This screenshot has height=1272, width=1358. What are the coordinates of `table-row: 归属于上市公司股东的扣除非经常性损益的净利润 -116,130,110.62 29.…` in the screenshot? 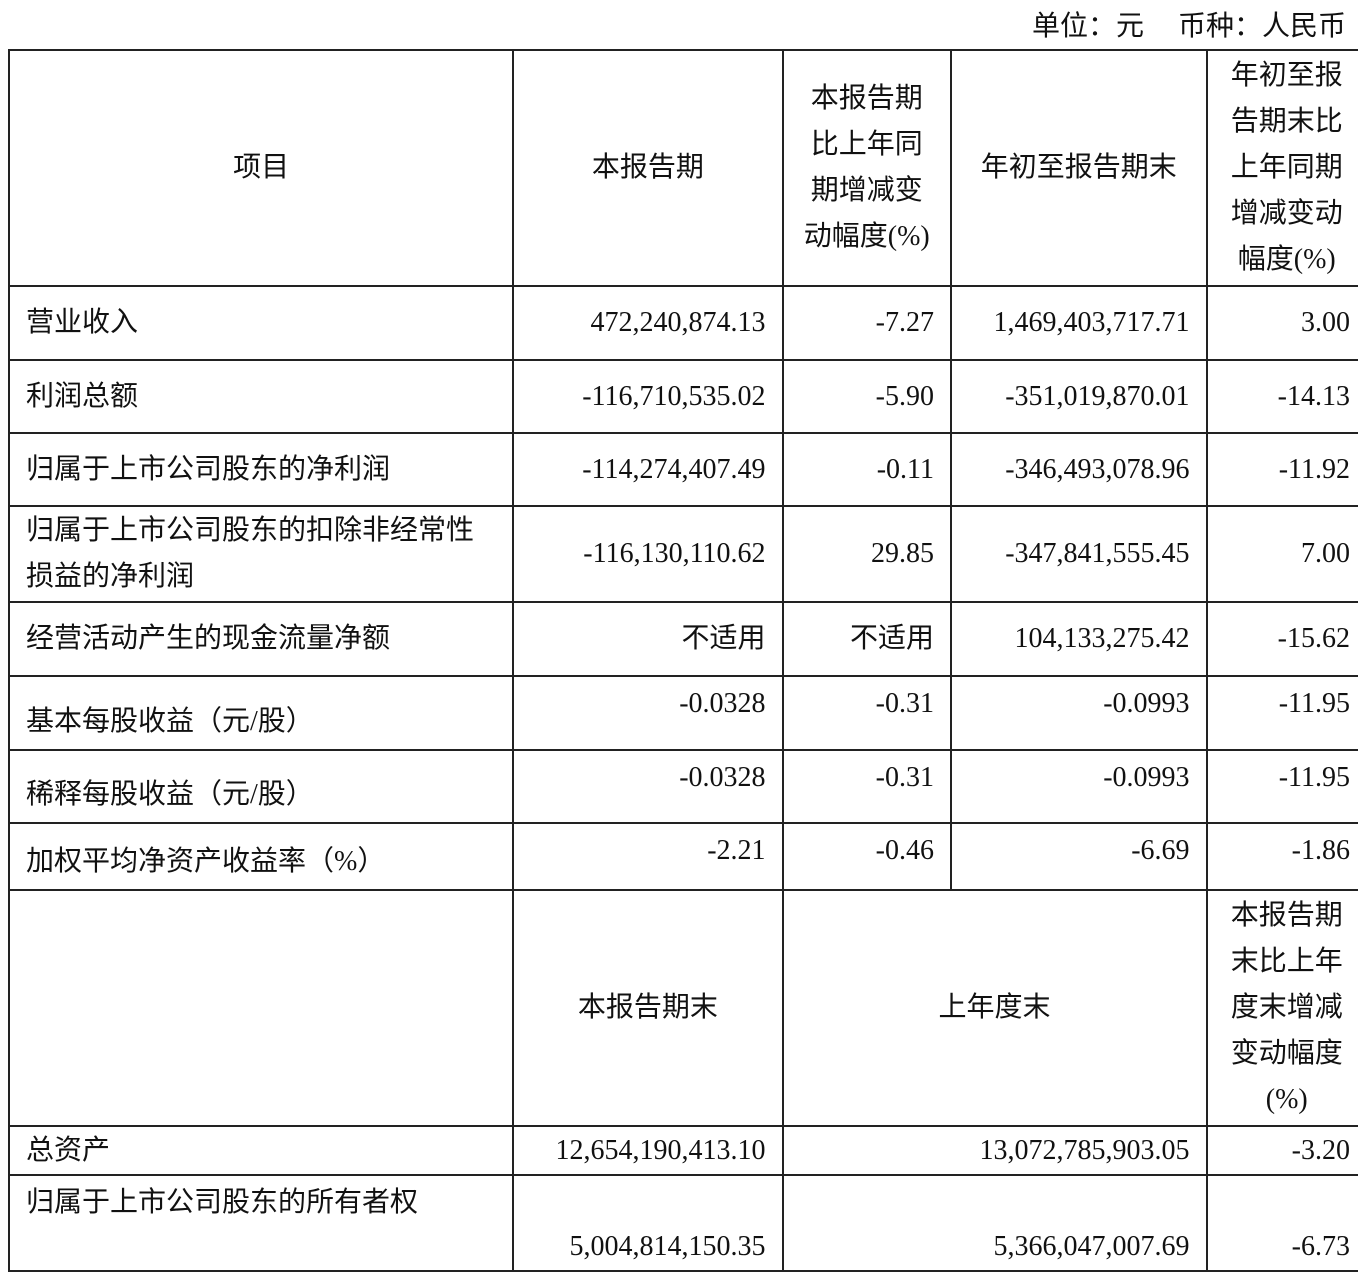 It's located at (682, 554).